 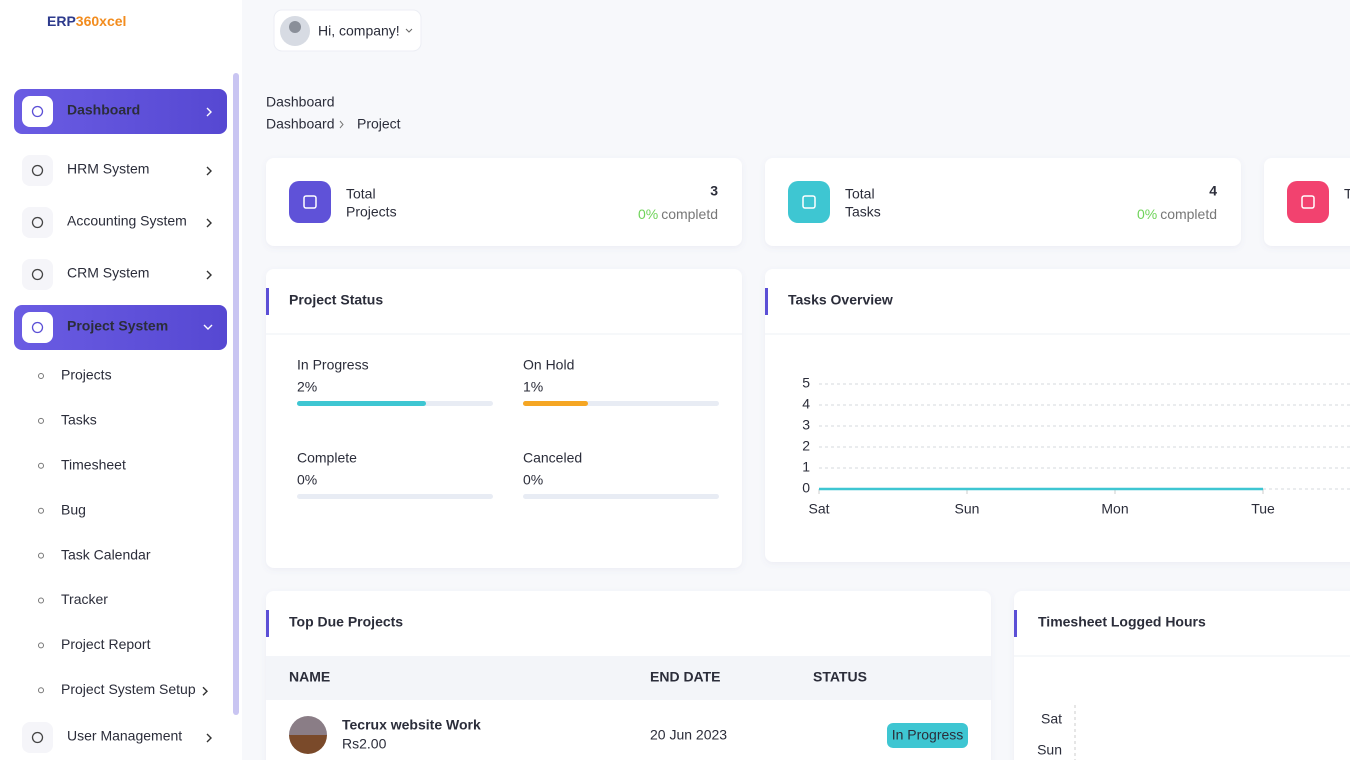 What do you see at coordinates (108, 169) in the screenshot?
I see `menu-label: HRM System` at bounding box center [108, 169].